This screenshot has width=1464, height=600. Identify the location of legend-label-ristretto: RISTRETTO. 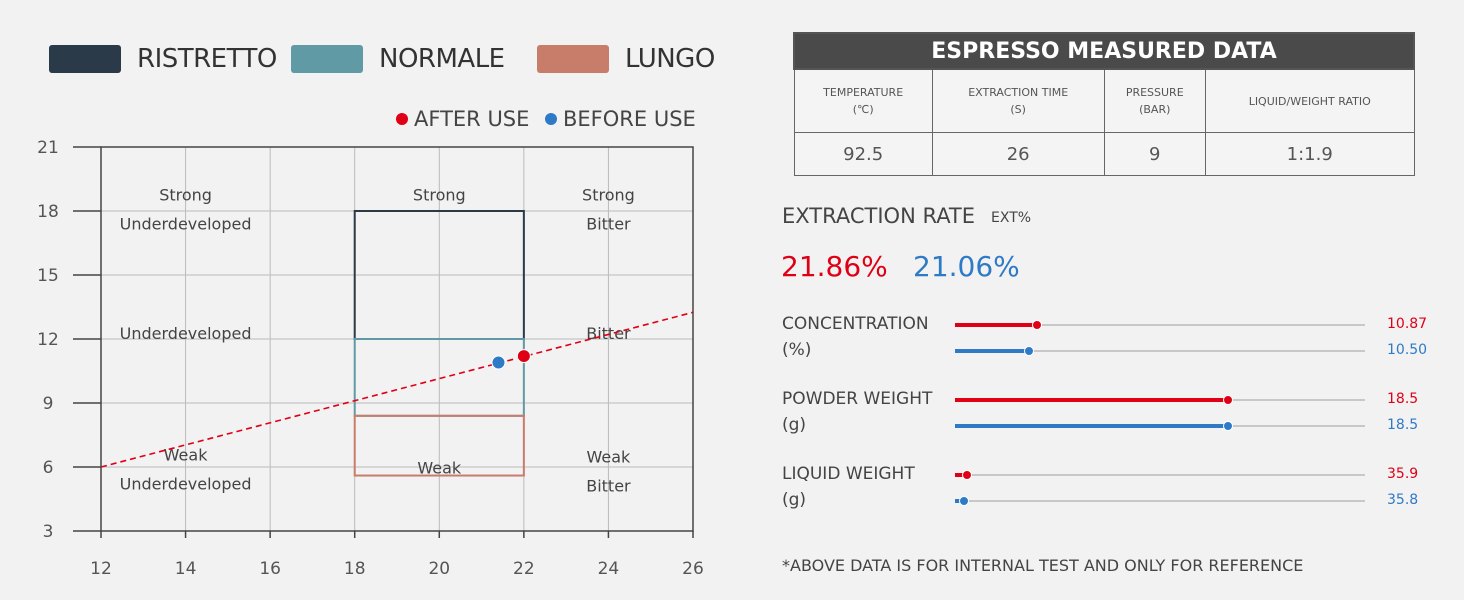
(207, 59).